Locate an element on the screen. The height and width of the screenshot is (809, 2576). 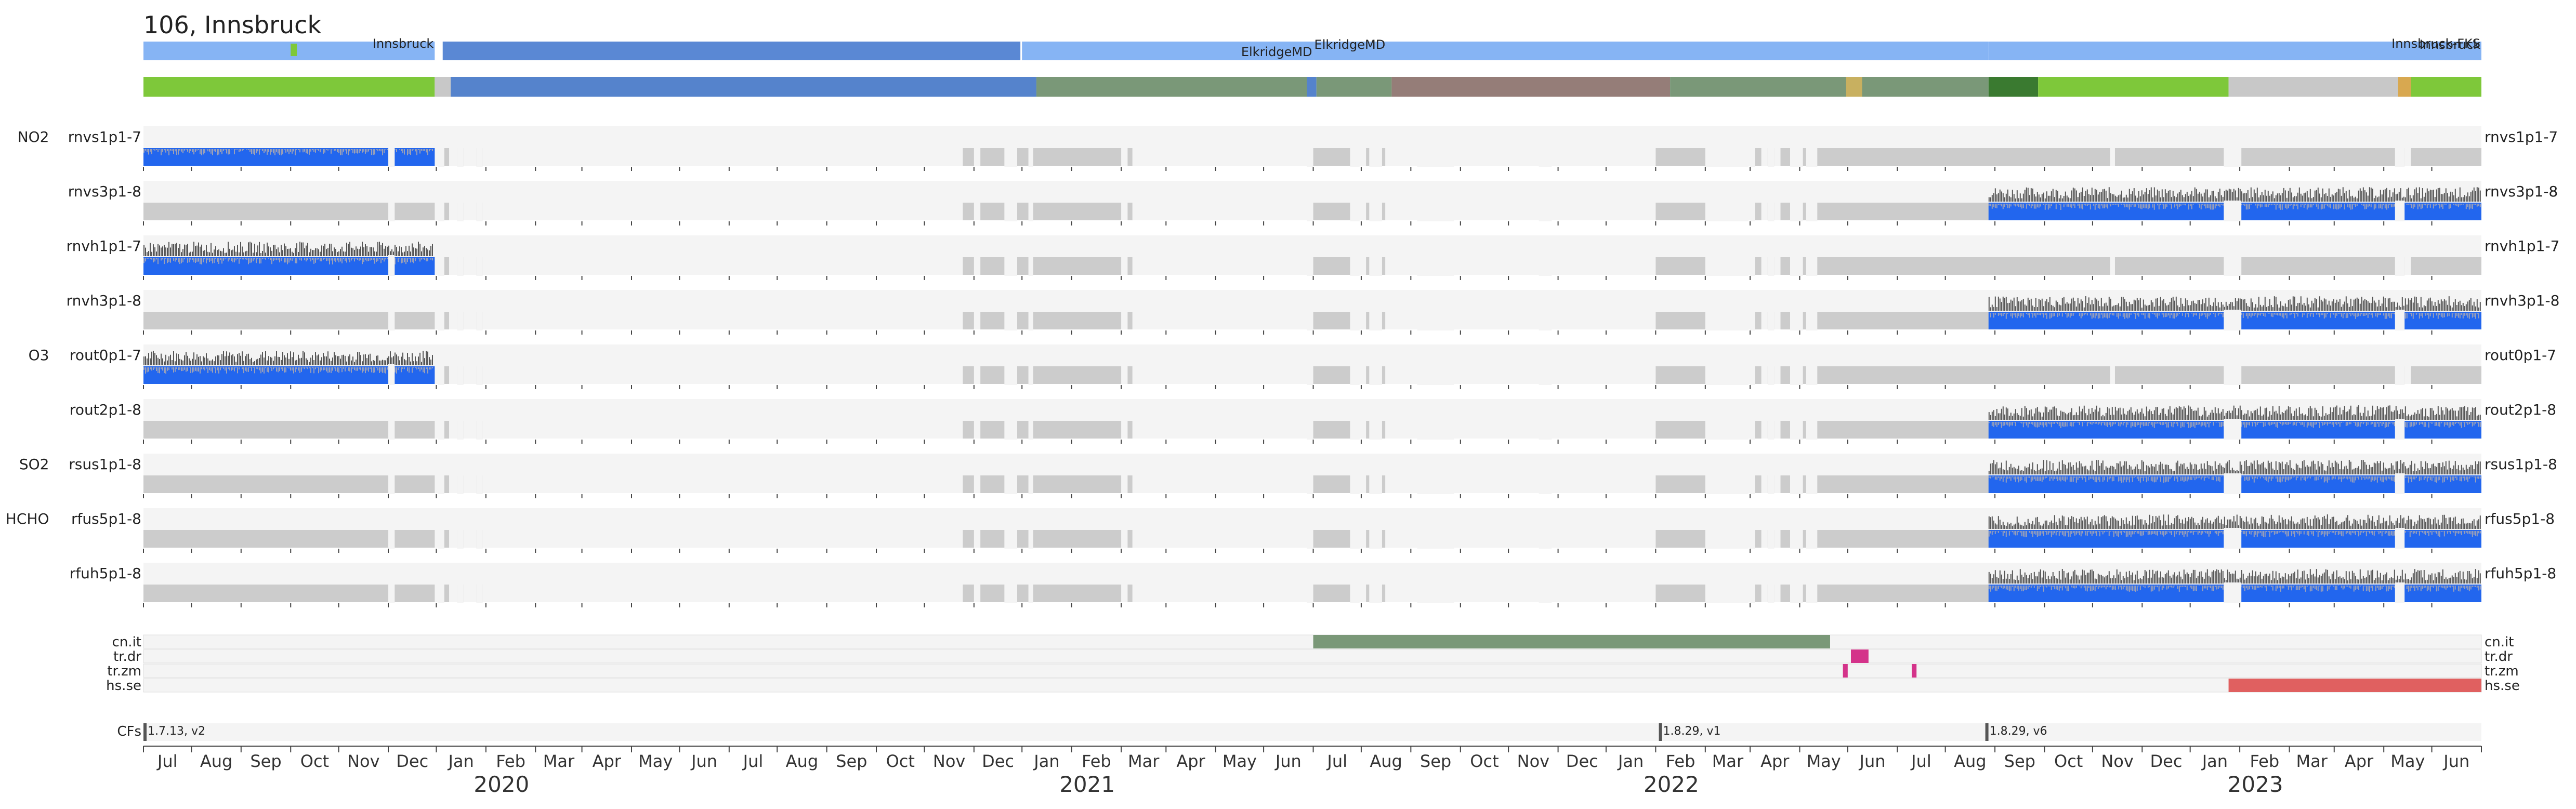
x-axis-month-label: Nov is located at coordinates (363, 761).